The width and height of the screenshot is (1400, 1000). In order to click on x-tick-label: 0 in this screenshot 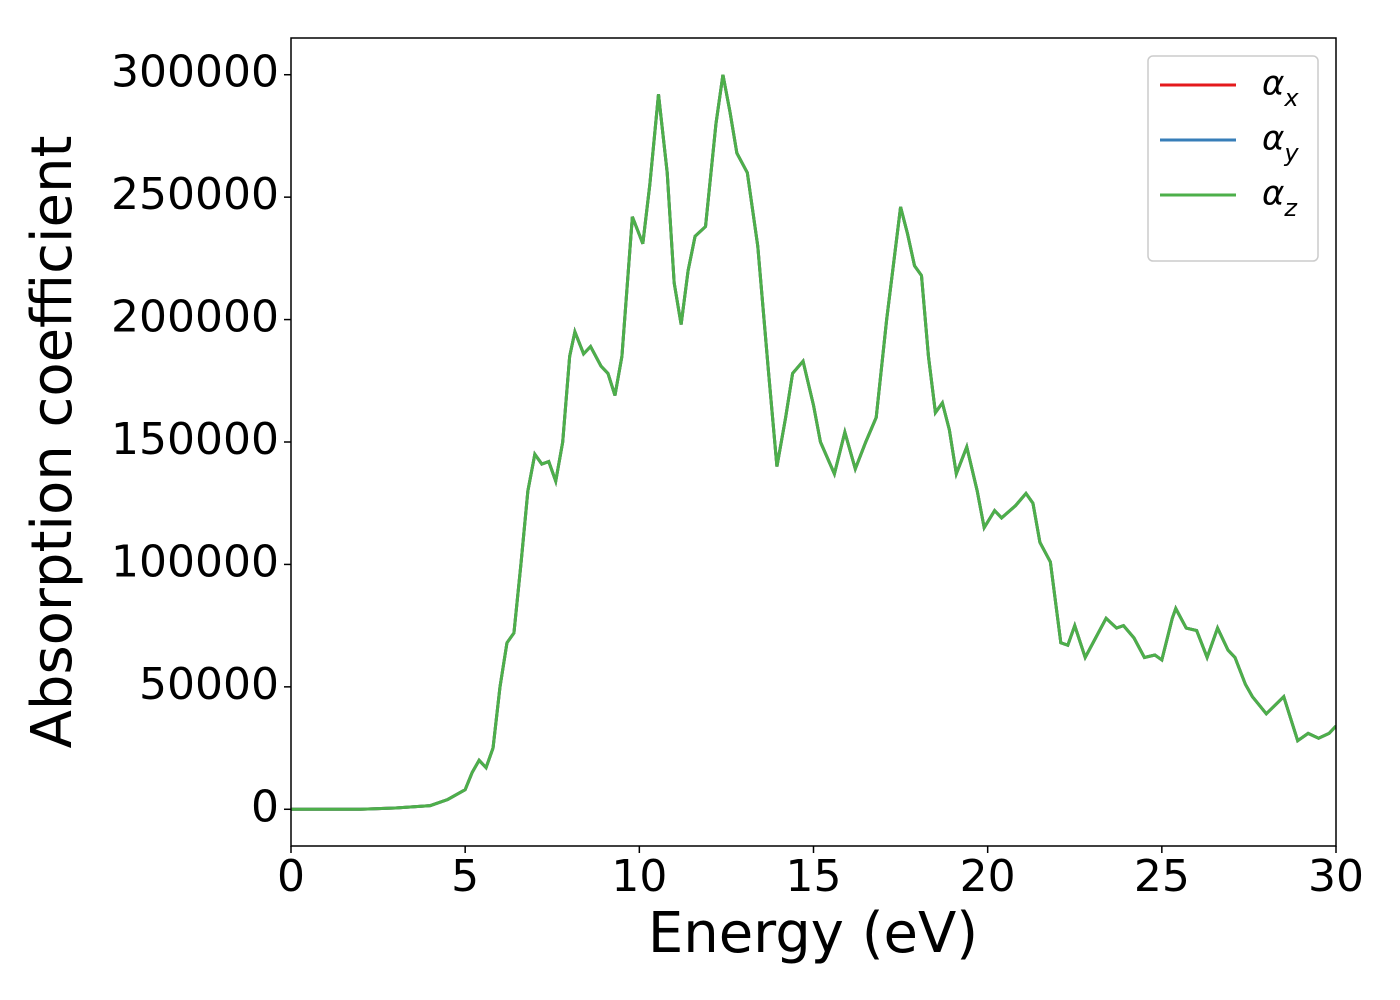, I will do `click(291, 876)`.